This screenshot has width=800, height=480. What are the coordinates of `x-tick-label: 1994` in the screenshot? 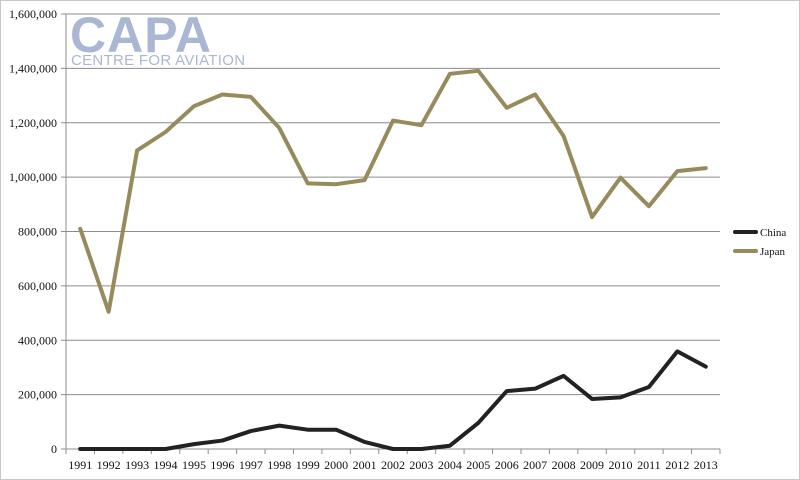 It's located at (166, 465).